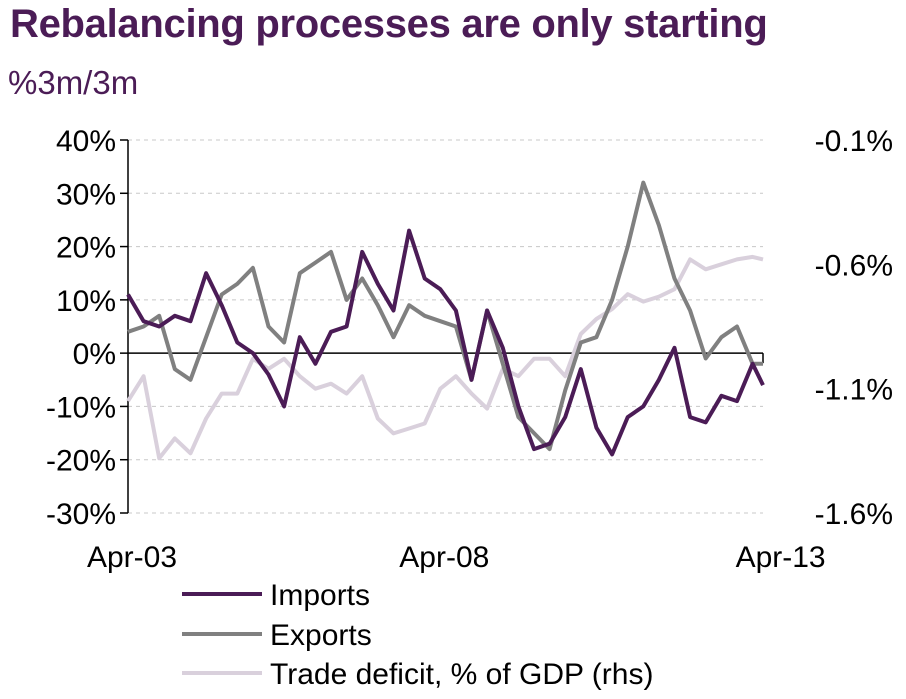 Image resolution: width=906 pixels, height=699 pixels. I want to click on y-right-tick-label: -0.1%, so click(854, 141).